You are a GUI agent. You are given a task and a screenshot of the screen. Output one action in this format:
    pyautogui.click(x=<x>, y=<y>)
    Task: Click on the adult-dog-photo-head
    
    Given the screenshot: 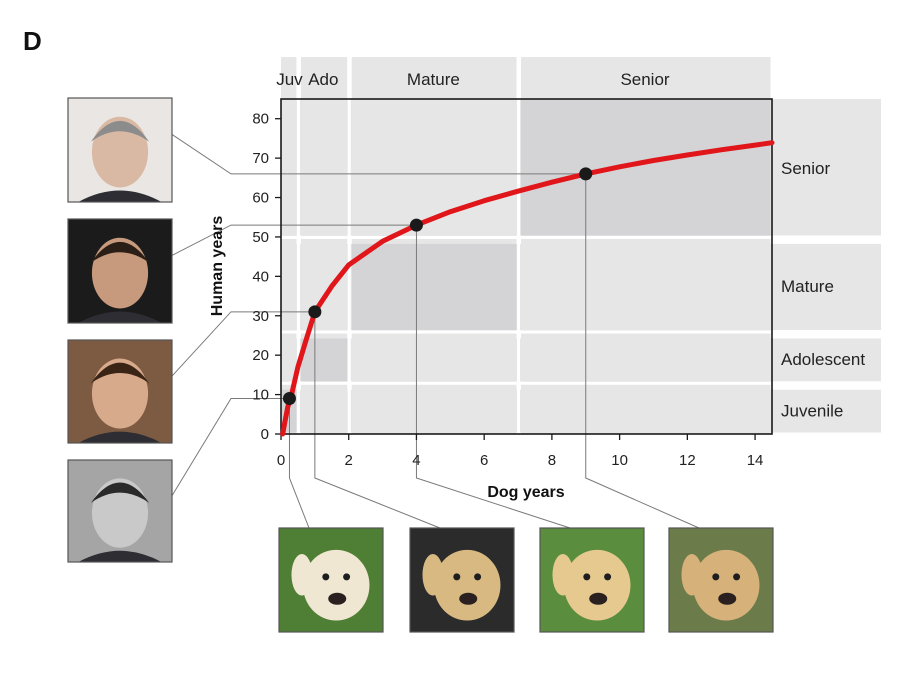 What is the action you would take?
    pyautogui.click(x=597, y=585)
    